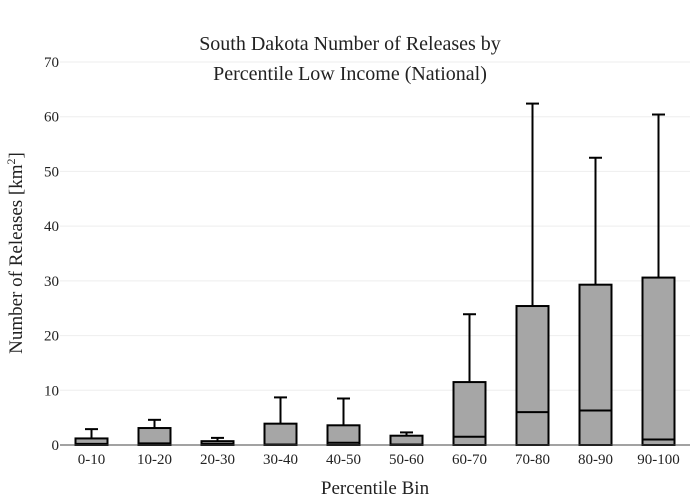 This screenshot has height=500, width=700. I want to click on y-tick-label: 70, so click(51, 63).